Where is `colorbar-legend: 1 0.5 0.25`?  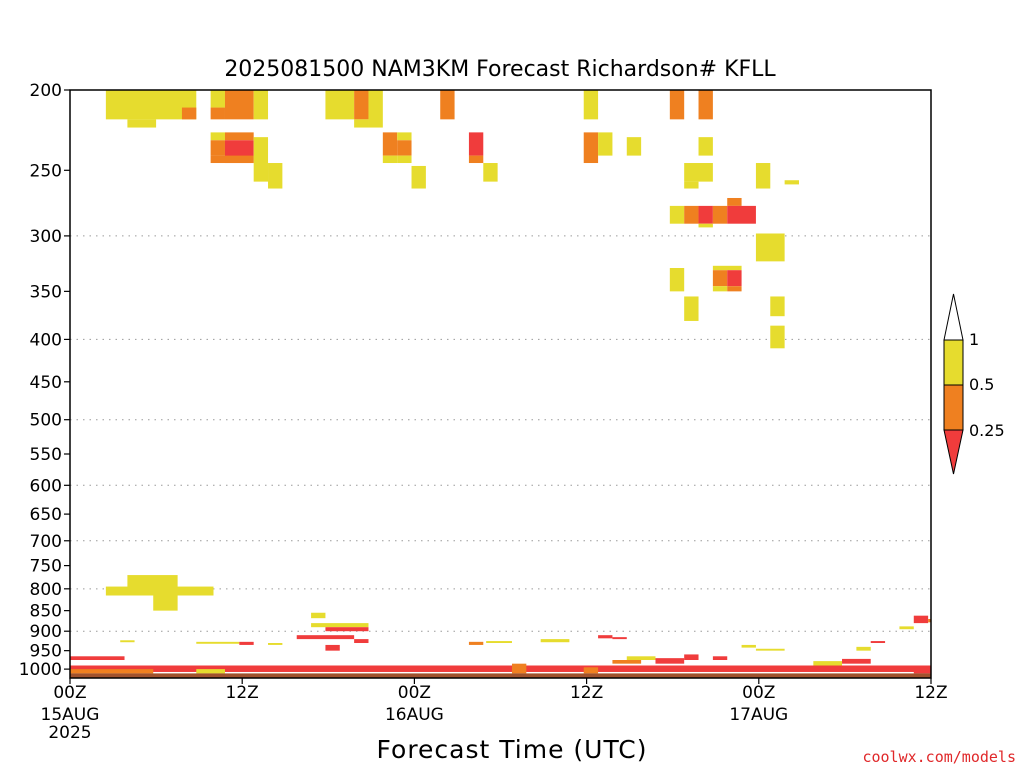
colorbar-legend: 1 0.5 0.25 is located at coordinates (974, 384).